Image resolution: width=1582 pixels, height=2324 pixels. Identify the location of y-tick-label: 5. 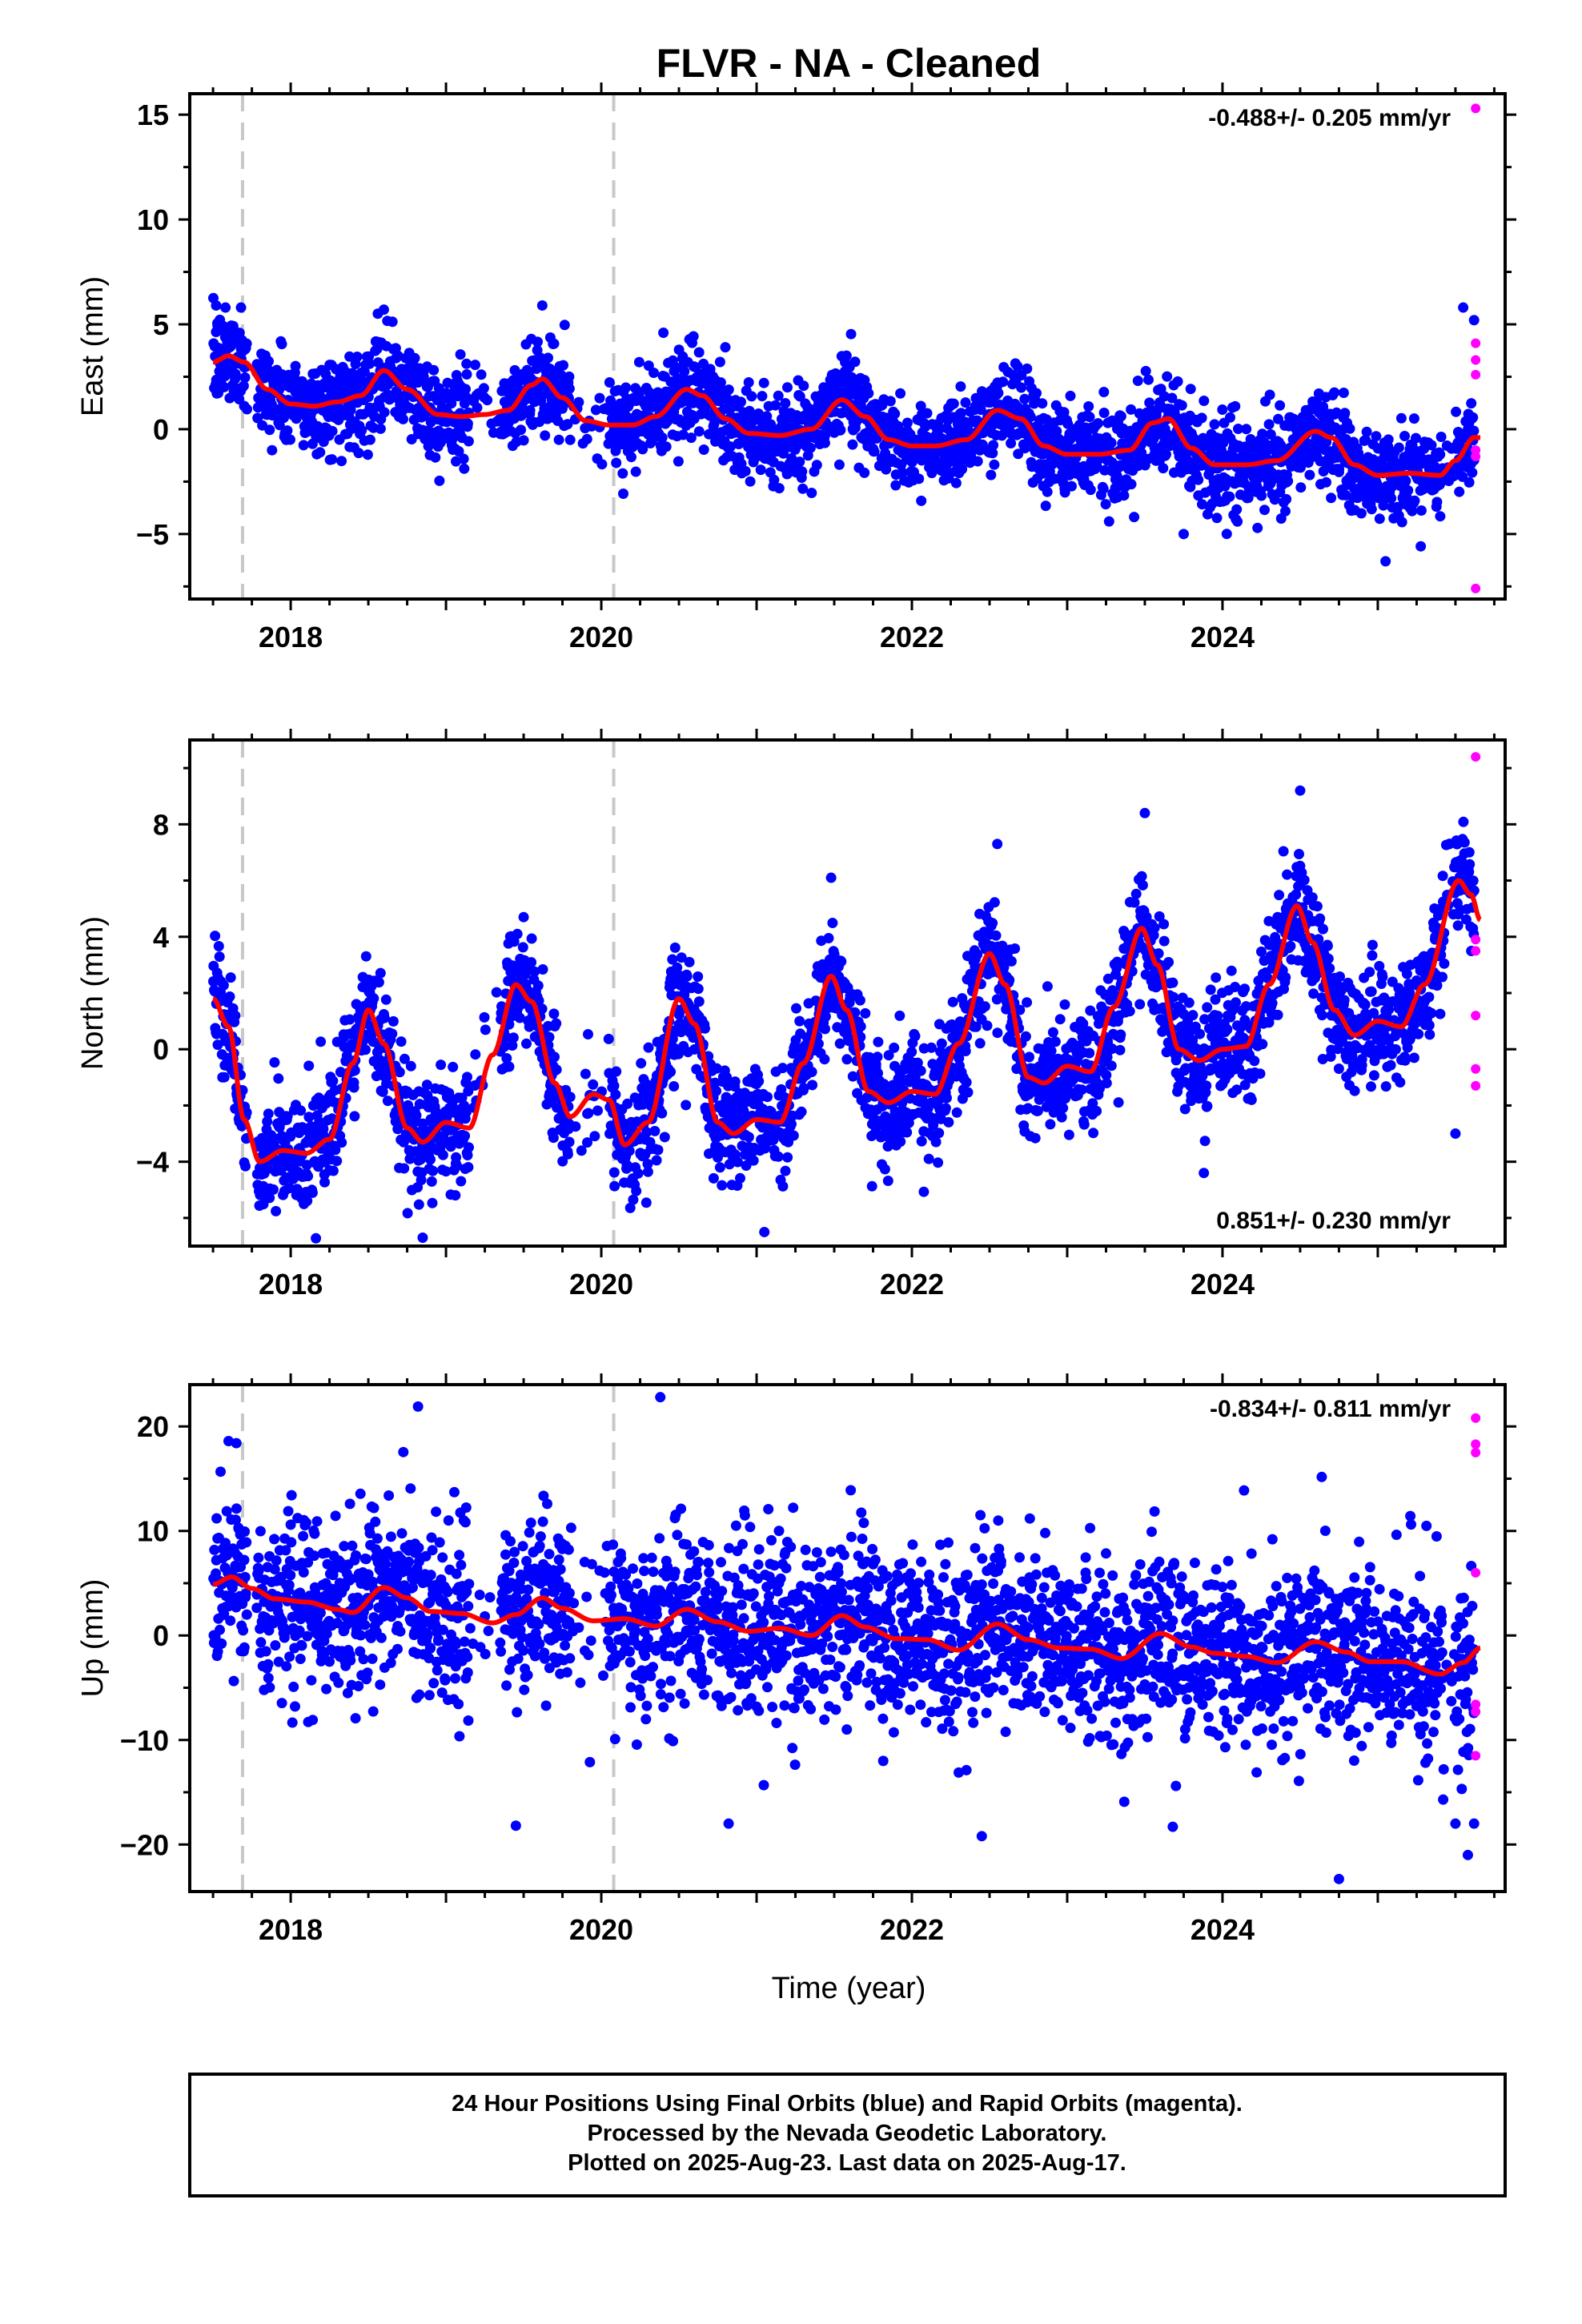
(161, 324).